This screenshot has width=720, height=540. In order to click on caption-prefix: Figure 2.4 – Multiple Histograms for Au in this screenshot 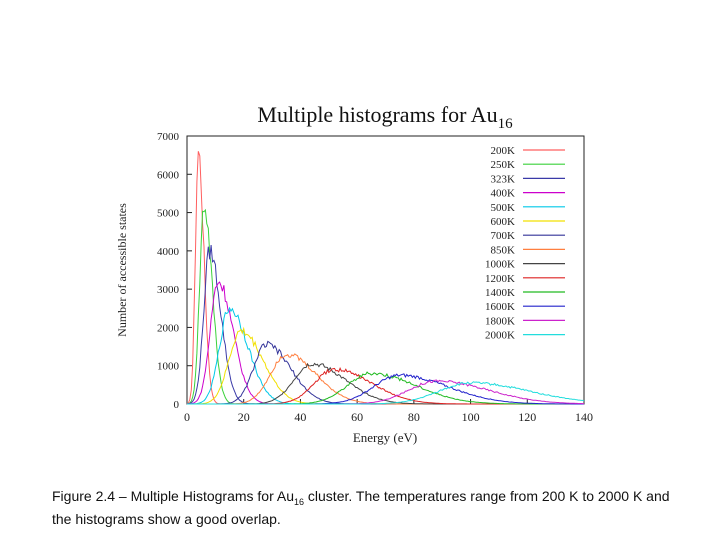, I will do `click(173, 496)`.